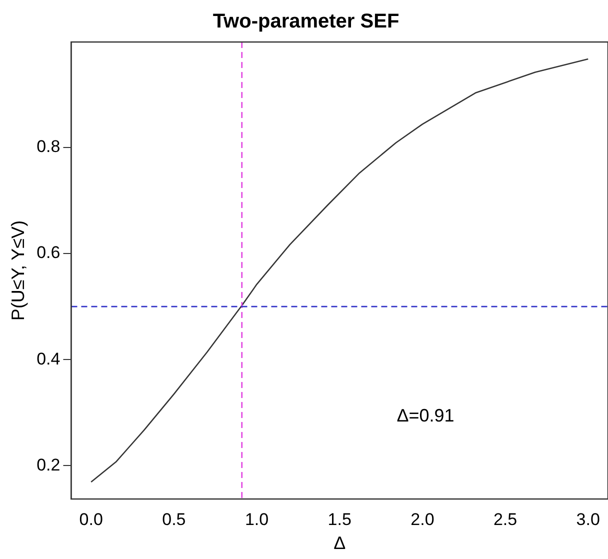 This screenshot has width=608, height=559. I want to click on y-axis-title: P(U≤Y, Y≤V), so click(18, 270).